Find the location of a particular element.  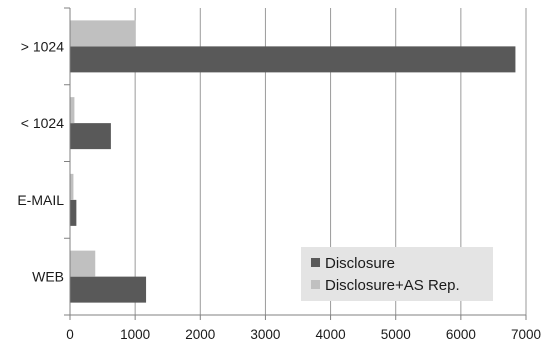

legend-swatch-disclosure is located at coordinates (315, 262).